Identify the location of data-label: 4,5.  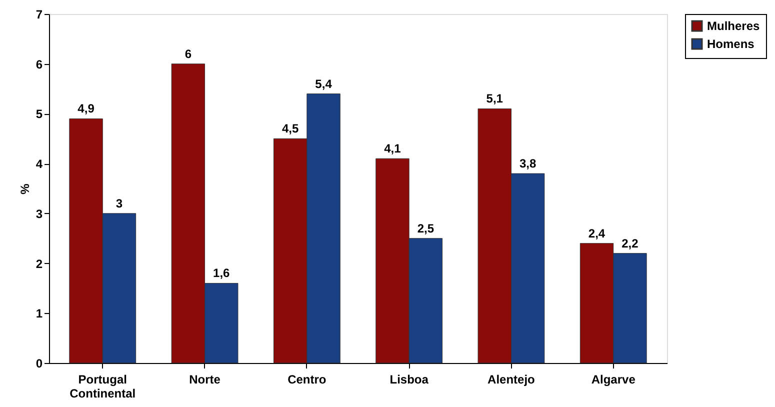
(290, 129).